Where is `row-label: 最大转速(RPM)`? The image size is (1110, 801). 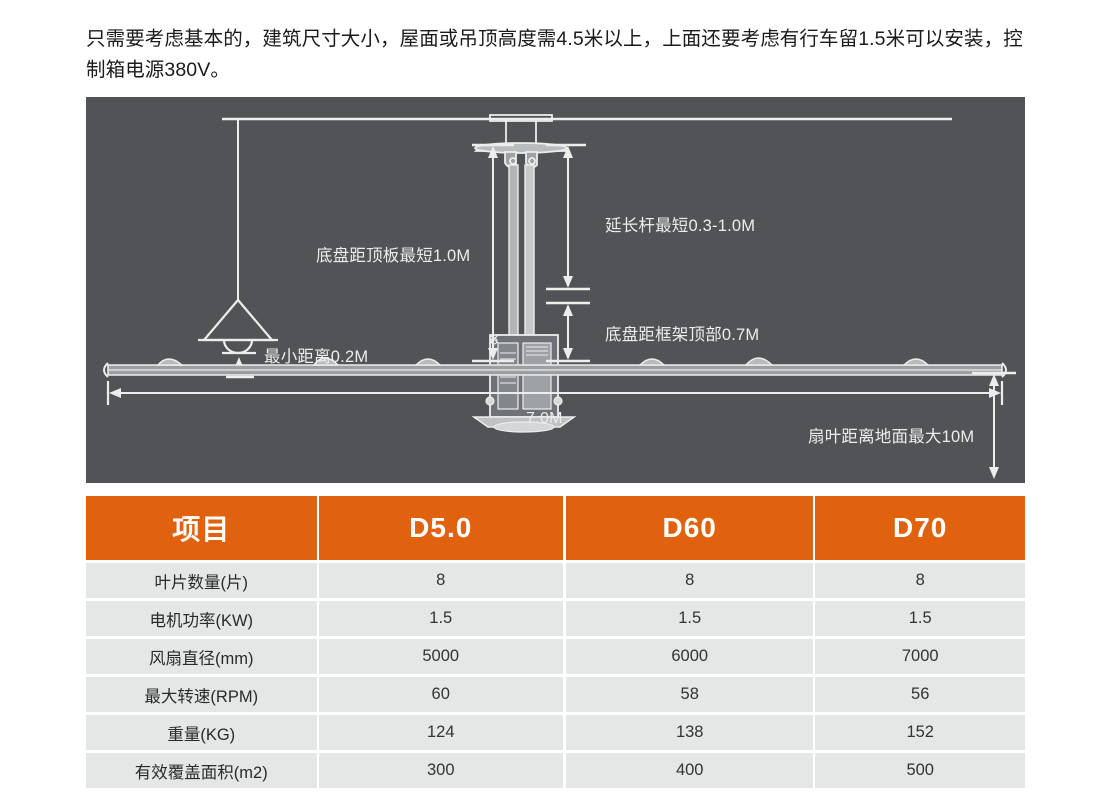
row-label: 最大转速(RPM) is located at coordinates (201, 694).